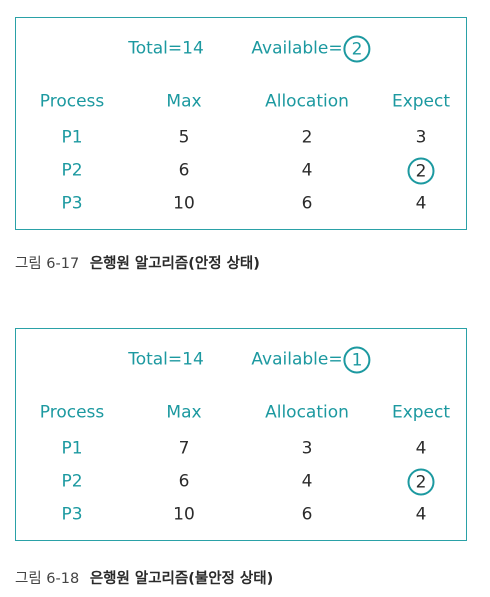 This screenshot has height=597, width=490. I want to click on caption-label: 그림 6-17, so click(47, 264).